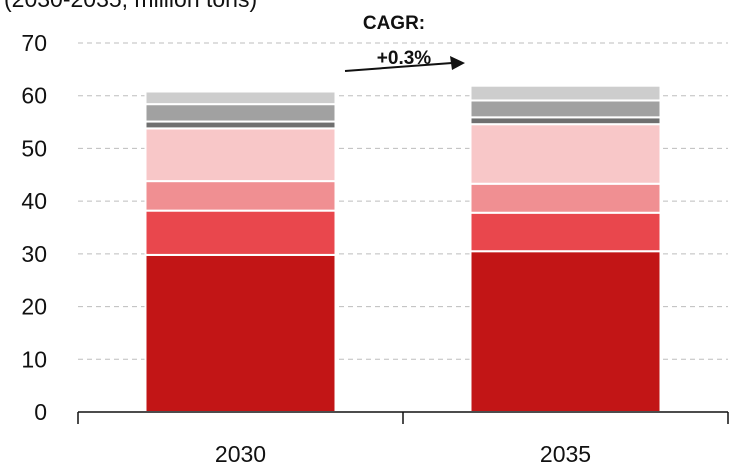  I want to click on x-tick-label: 2035, so click(565, 454).